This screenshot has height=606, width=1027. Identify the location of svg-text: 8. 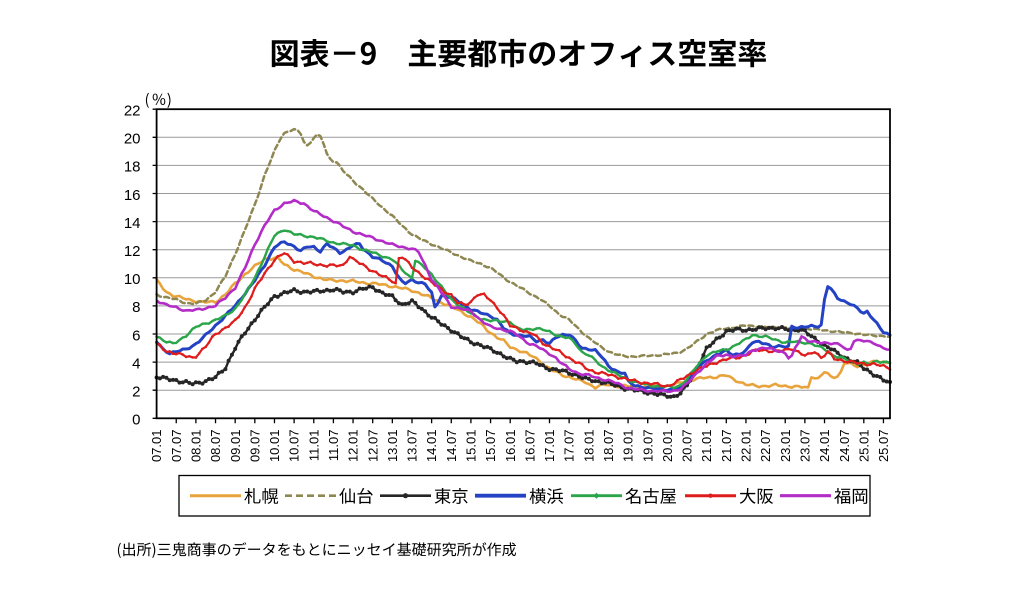
(136, 307).